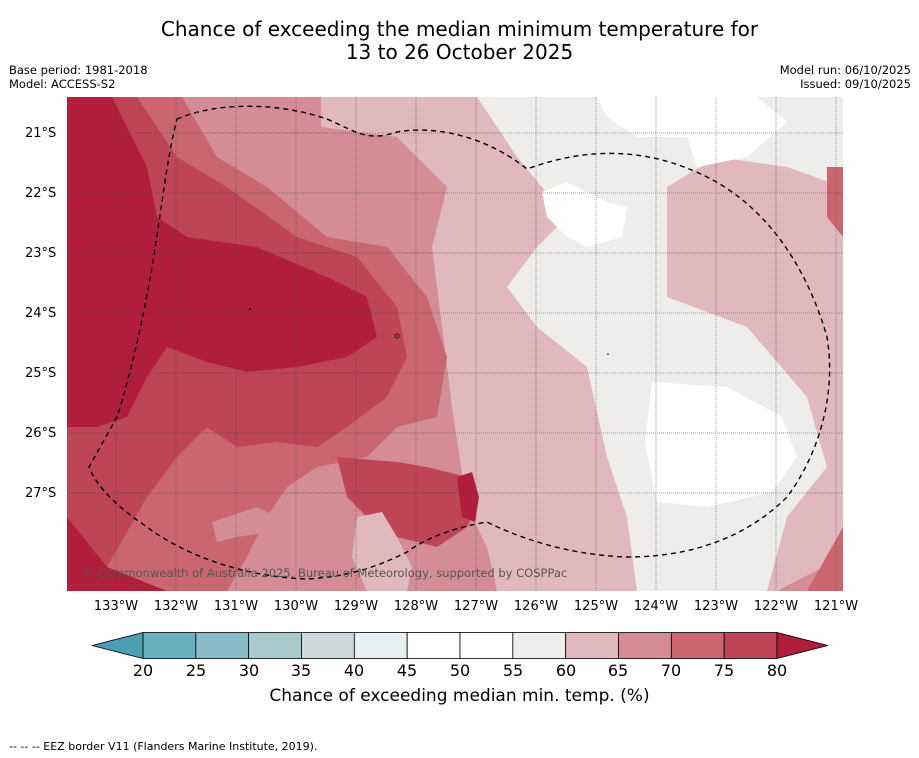 This screenshot has height=758, width=919. What do you see at coordinates (78, 70) in the screenshot?
I see `base-period: Base period: 1981-2018` at bounding box center [78, 70].